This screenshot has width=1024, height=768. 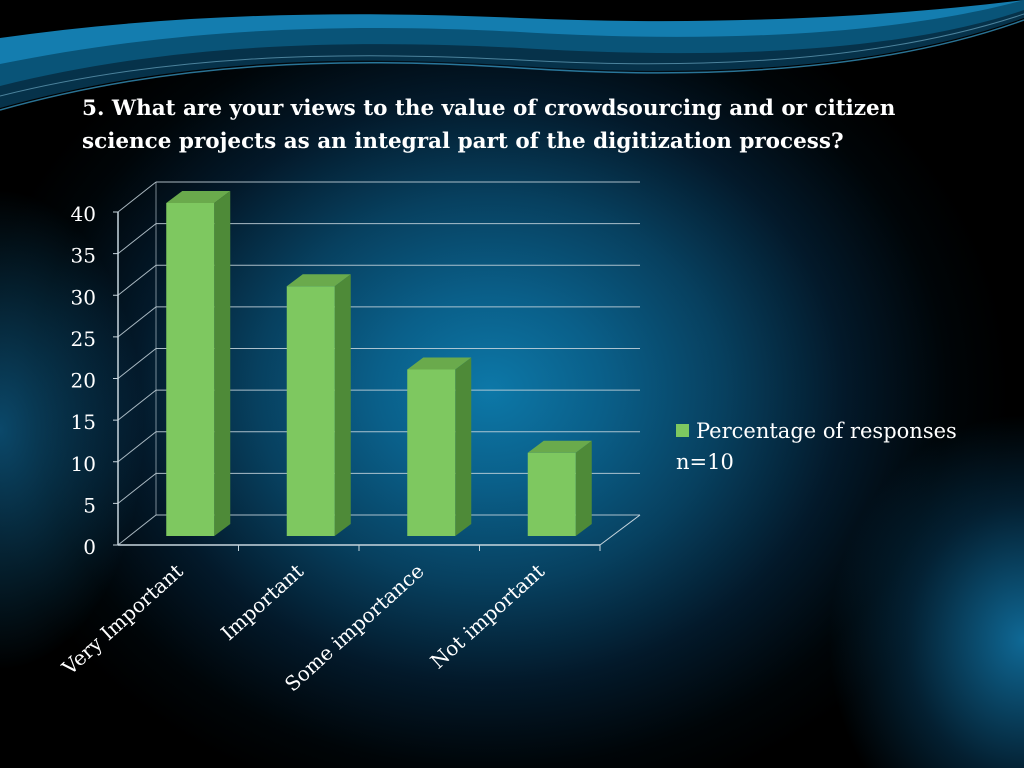 What do you see at coordinates (512, 55) in the screenshot?
I see `decorative-swoosh` at bounding box center [512, 55].